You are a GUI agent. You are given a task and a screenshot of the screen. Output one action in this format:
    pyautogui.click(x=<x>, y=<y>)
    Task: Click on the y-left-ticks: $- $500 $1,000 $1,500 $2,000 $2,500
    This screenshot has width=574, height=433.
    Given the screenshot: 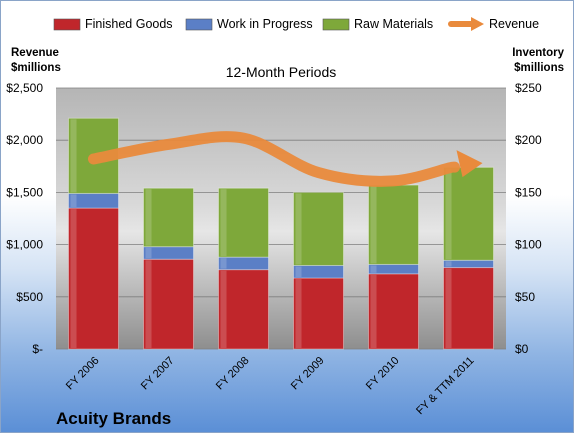 What is the action you would take?
    pyautogui.click(x=24, y=218)
    